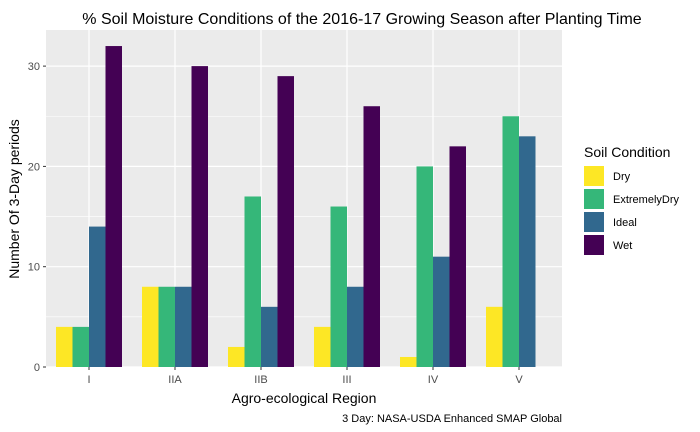 Image resolution: width=700 pixels, height=432 pixels. Describe the element at coordinates (646, 200) in the screenshot. I see `legend-label-extremelydry: ExtremelyDry` at that location.